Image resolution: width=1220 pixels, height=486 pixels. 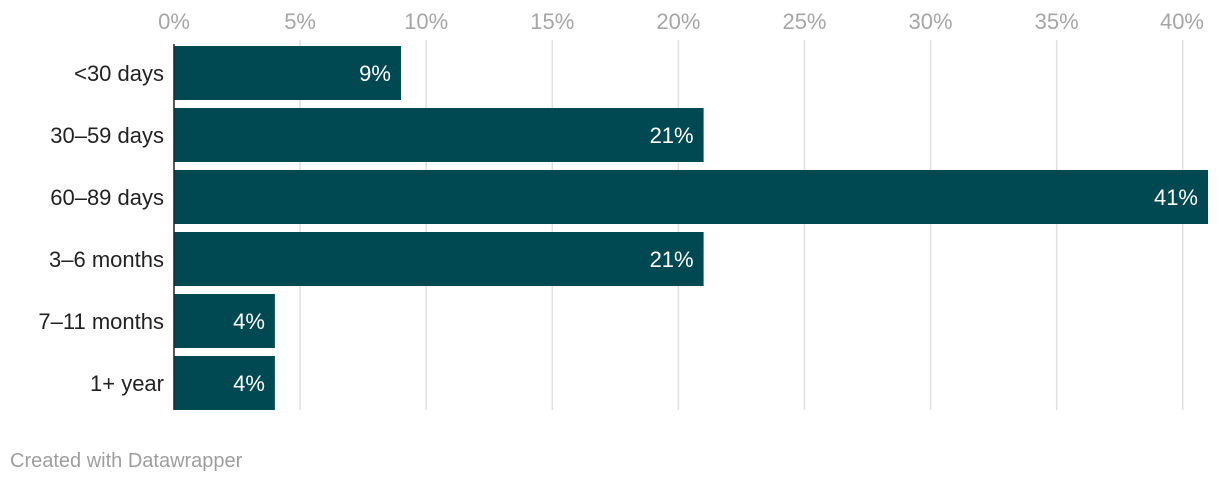 What do you see at coordinates (1057, 21) in the screenshot?
I see `x-tick-label: 35%` at bounding box center [1057, 21].